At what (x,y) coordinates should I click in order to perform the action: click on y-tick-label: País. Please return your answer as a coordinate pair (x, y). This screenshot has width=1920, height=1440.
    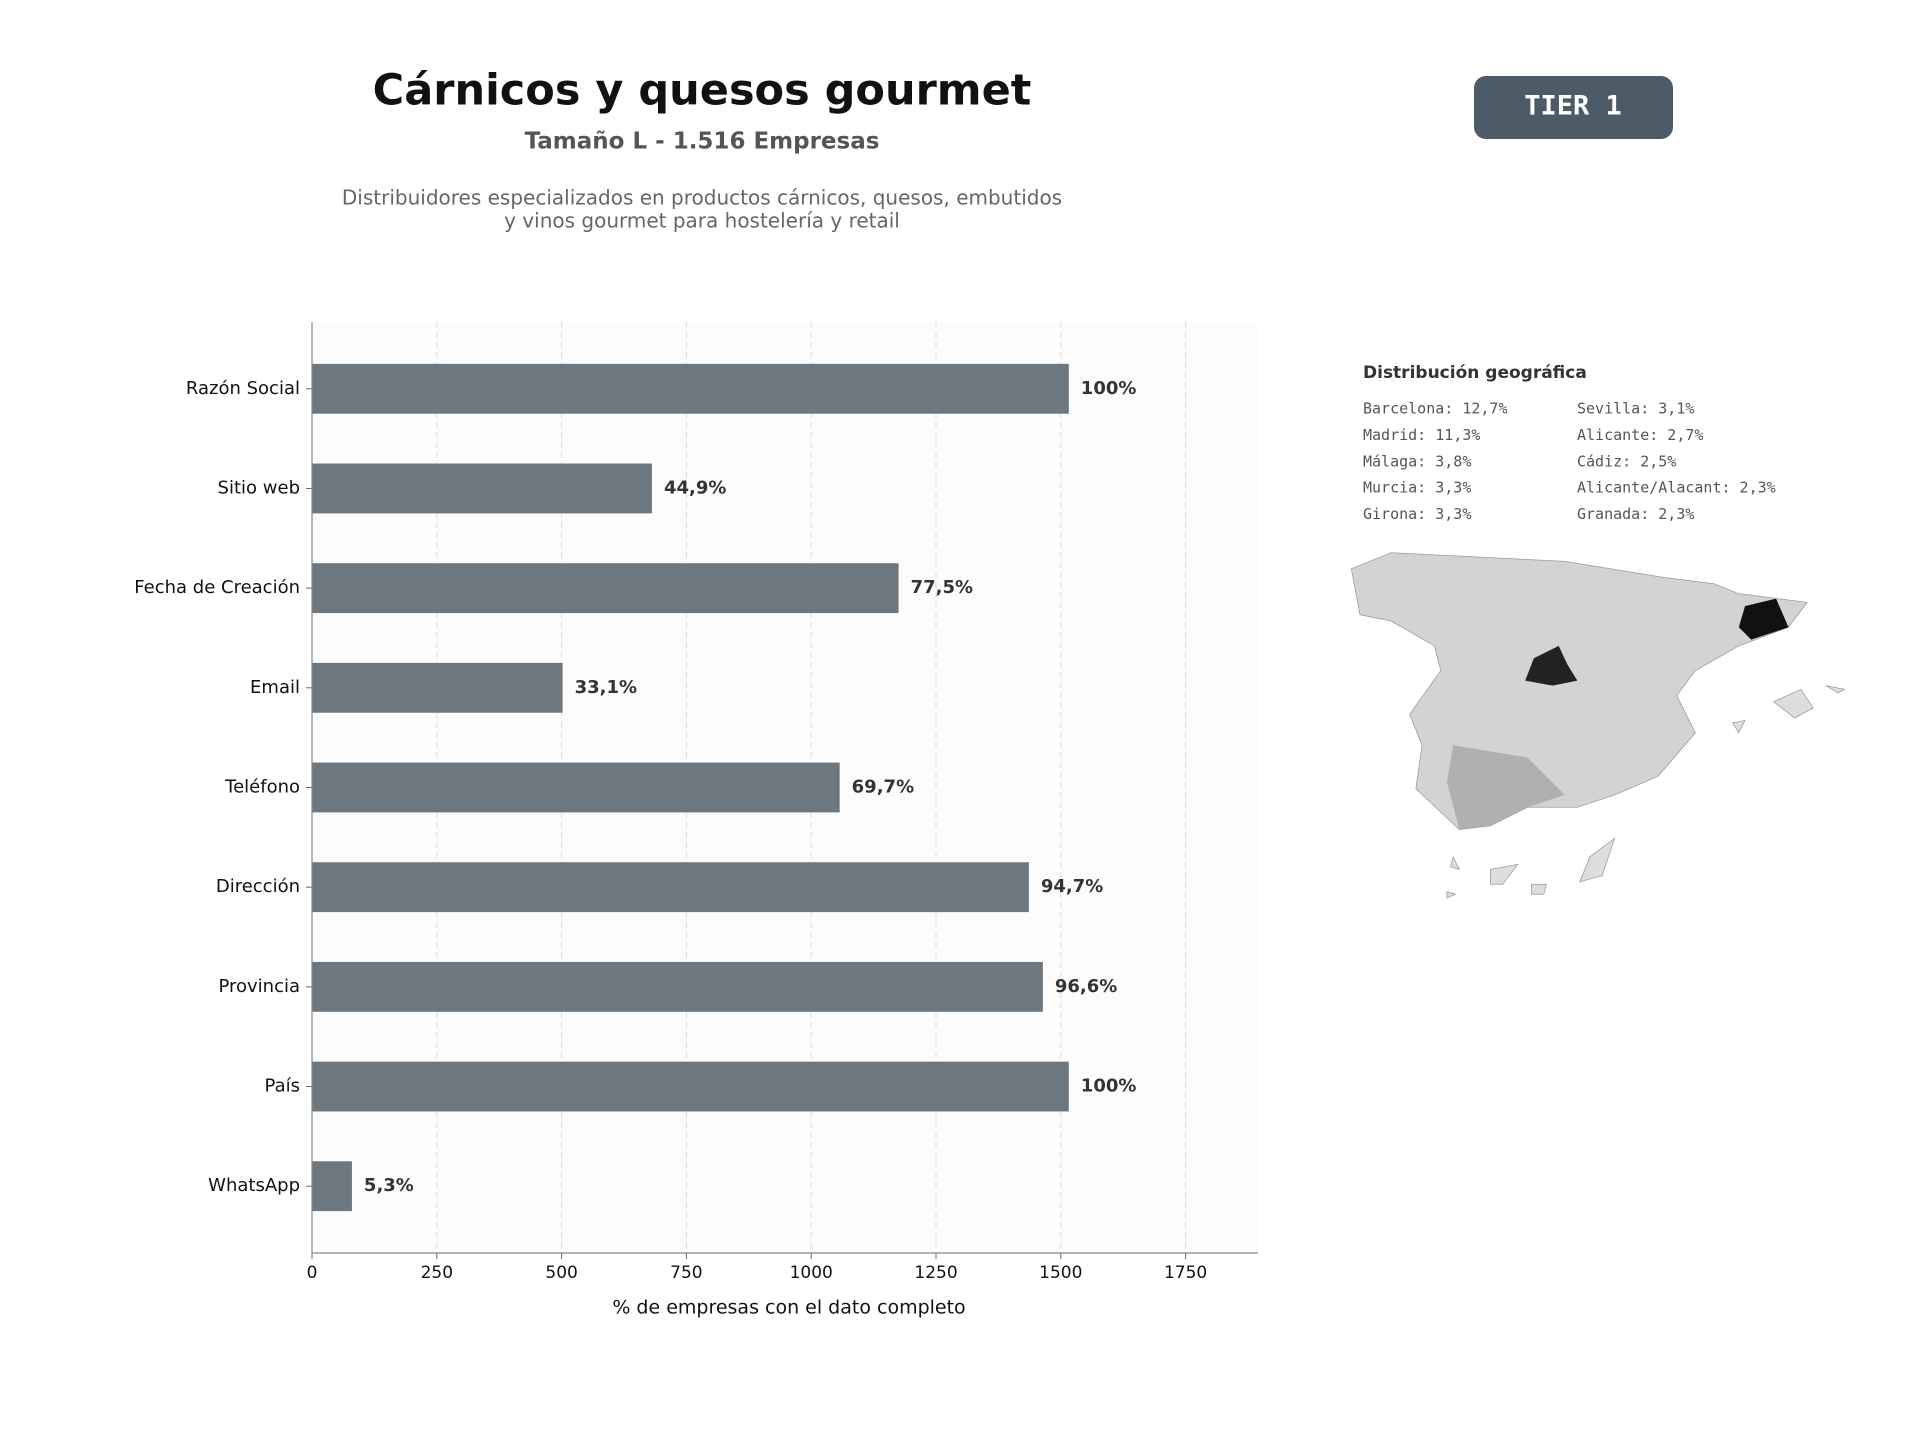
    Looking at the image, I should click on (282, 1086).